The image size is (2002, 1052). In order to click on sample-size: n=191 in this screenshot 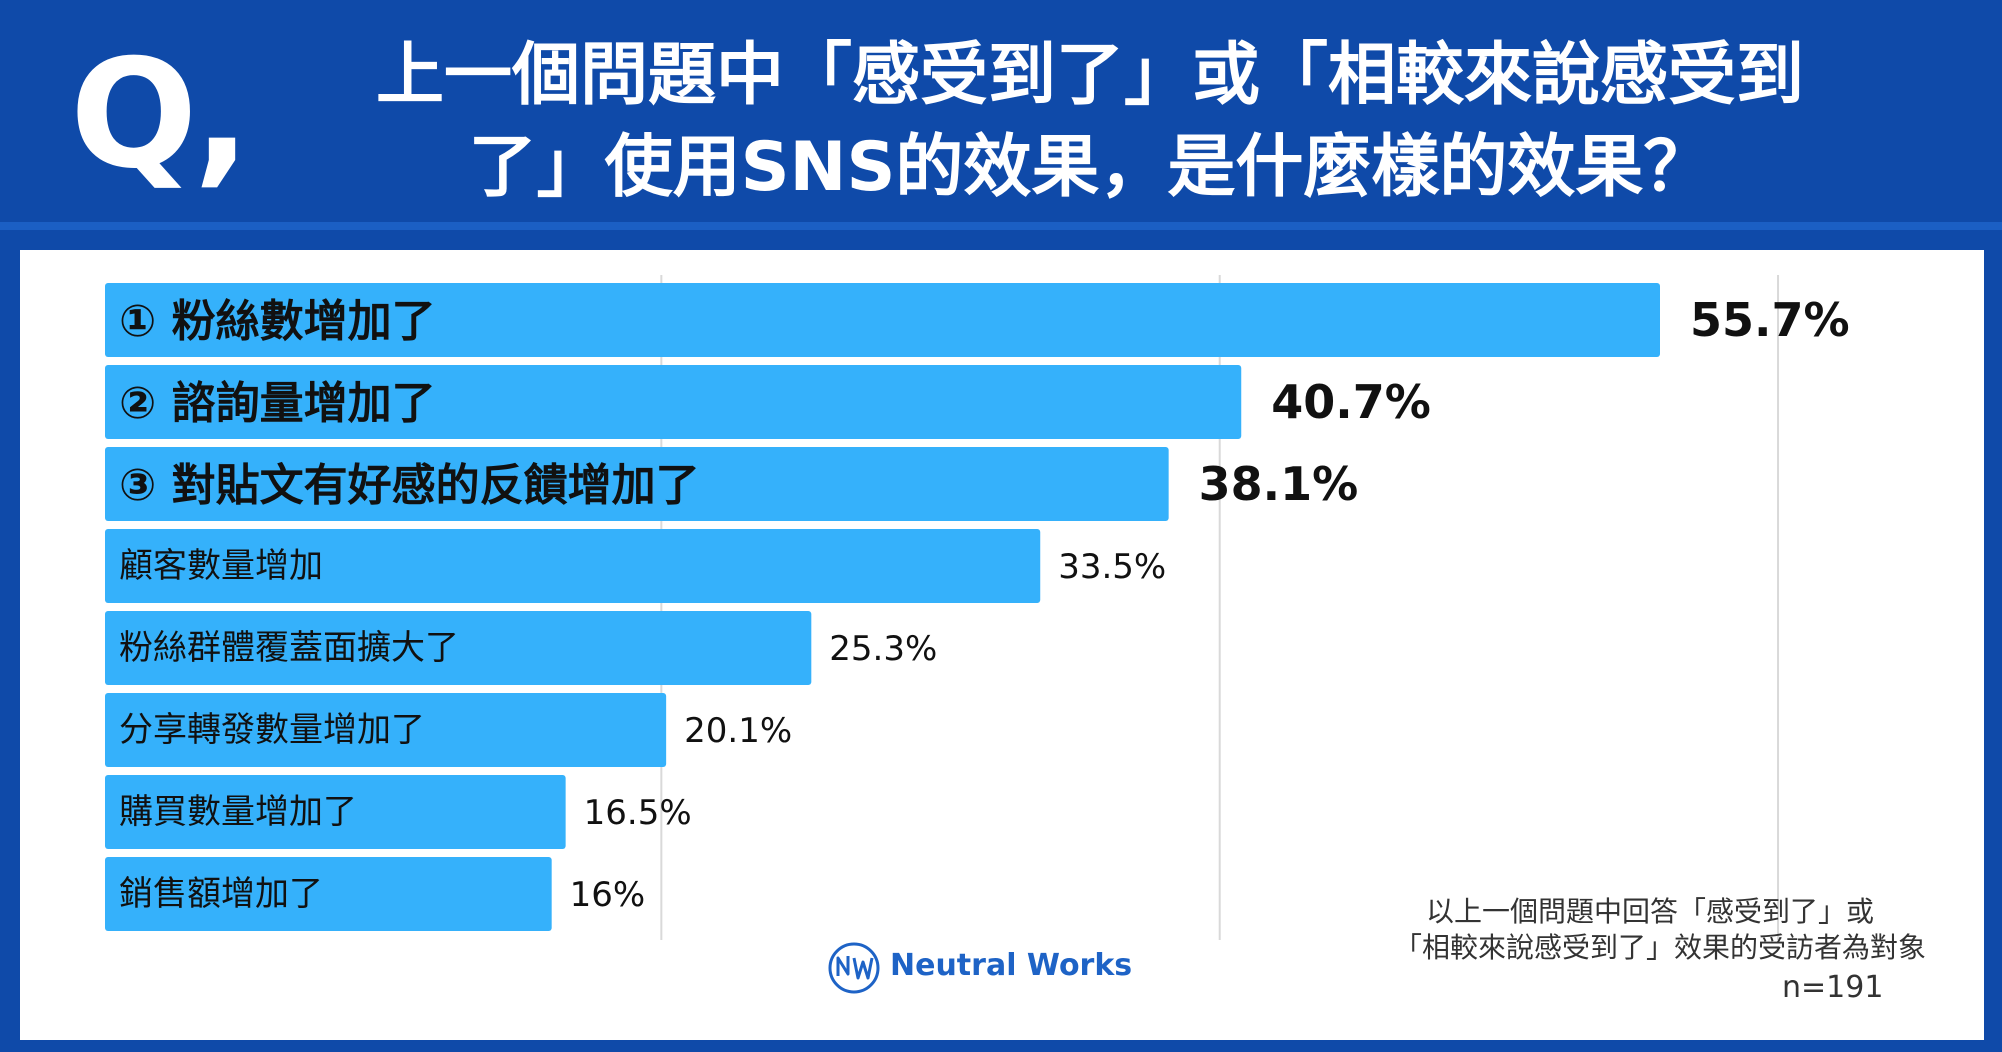, I will do `click(1833, 987)`.